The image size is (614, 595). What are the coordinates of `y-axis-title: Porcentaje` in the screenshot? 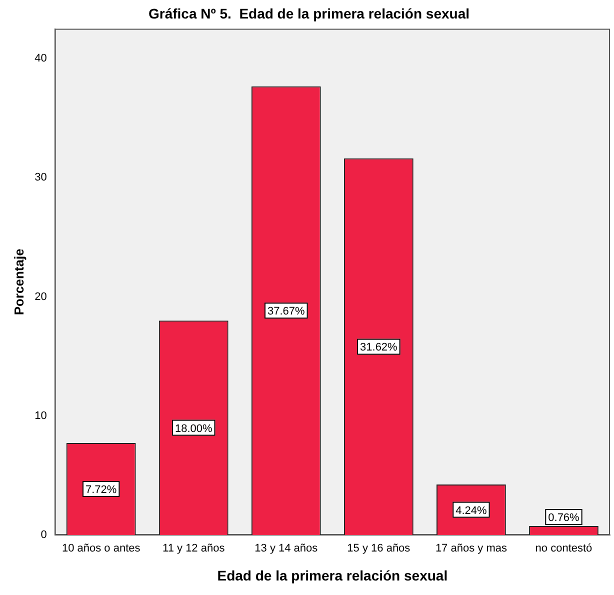 It's located at (18, 282).